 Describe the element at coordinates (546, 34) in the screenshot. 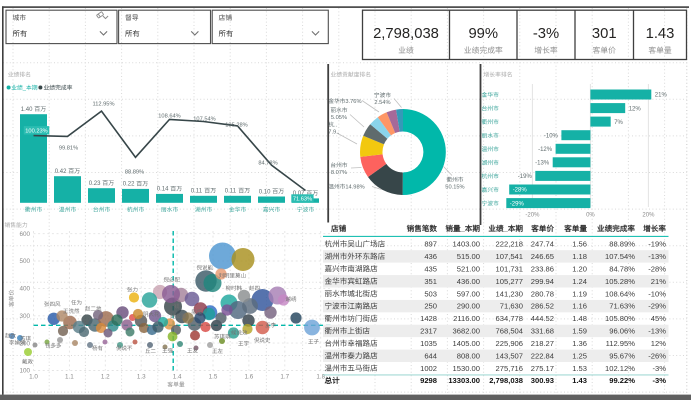

I see `svg-text: -3%` at that location.